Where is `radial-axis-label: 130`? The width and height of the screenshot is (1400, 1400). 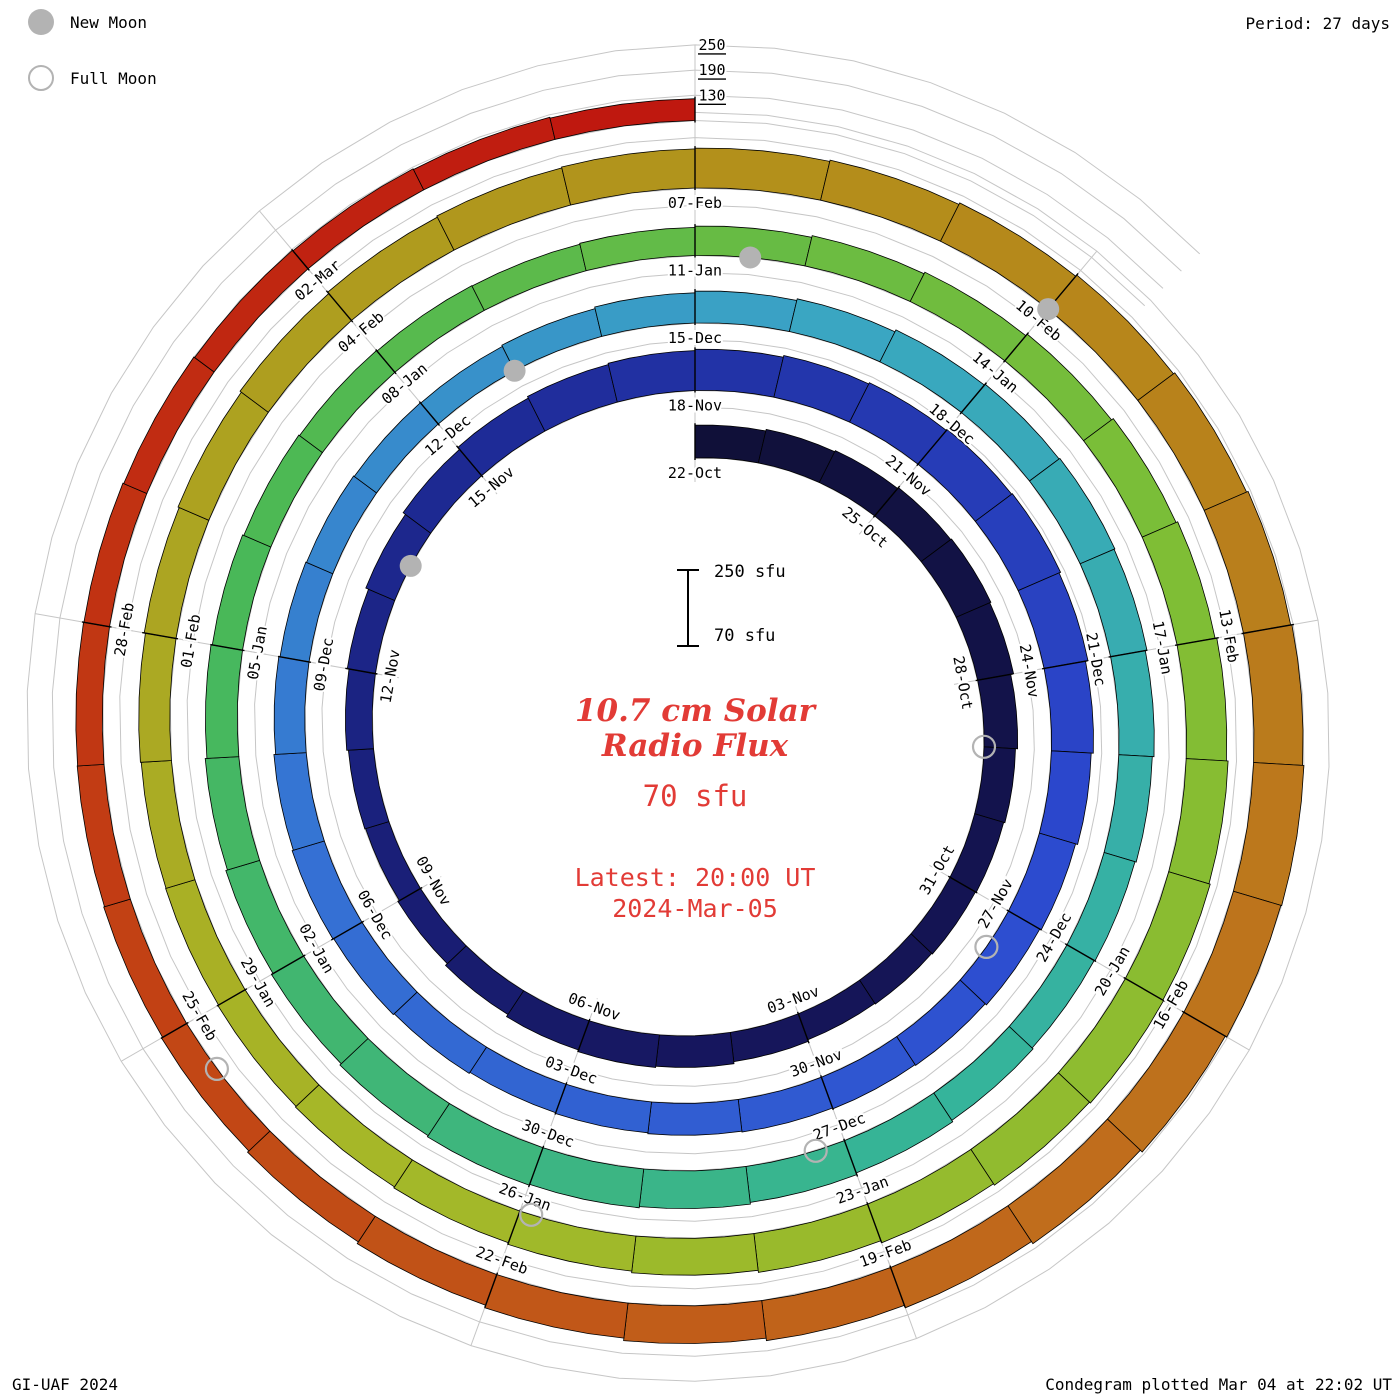
radial-axis-label: 130 is located at coordinates (711, 95).